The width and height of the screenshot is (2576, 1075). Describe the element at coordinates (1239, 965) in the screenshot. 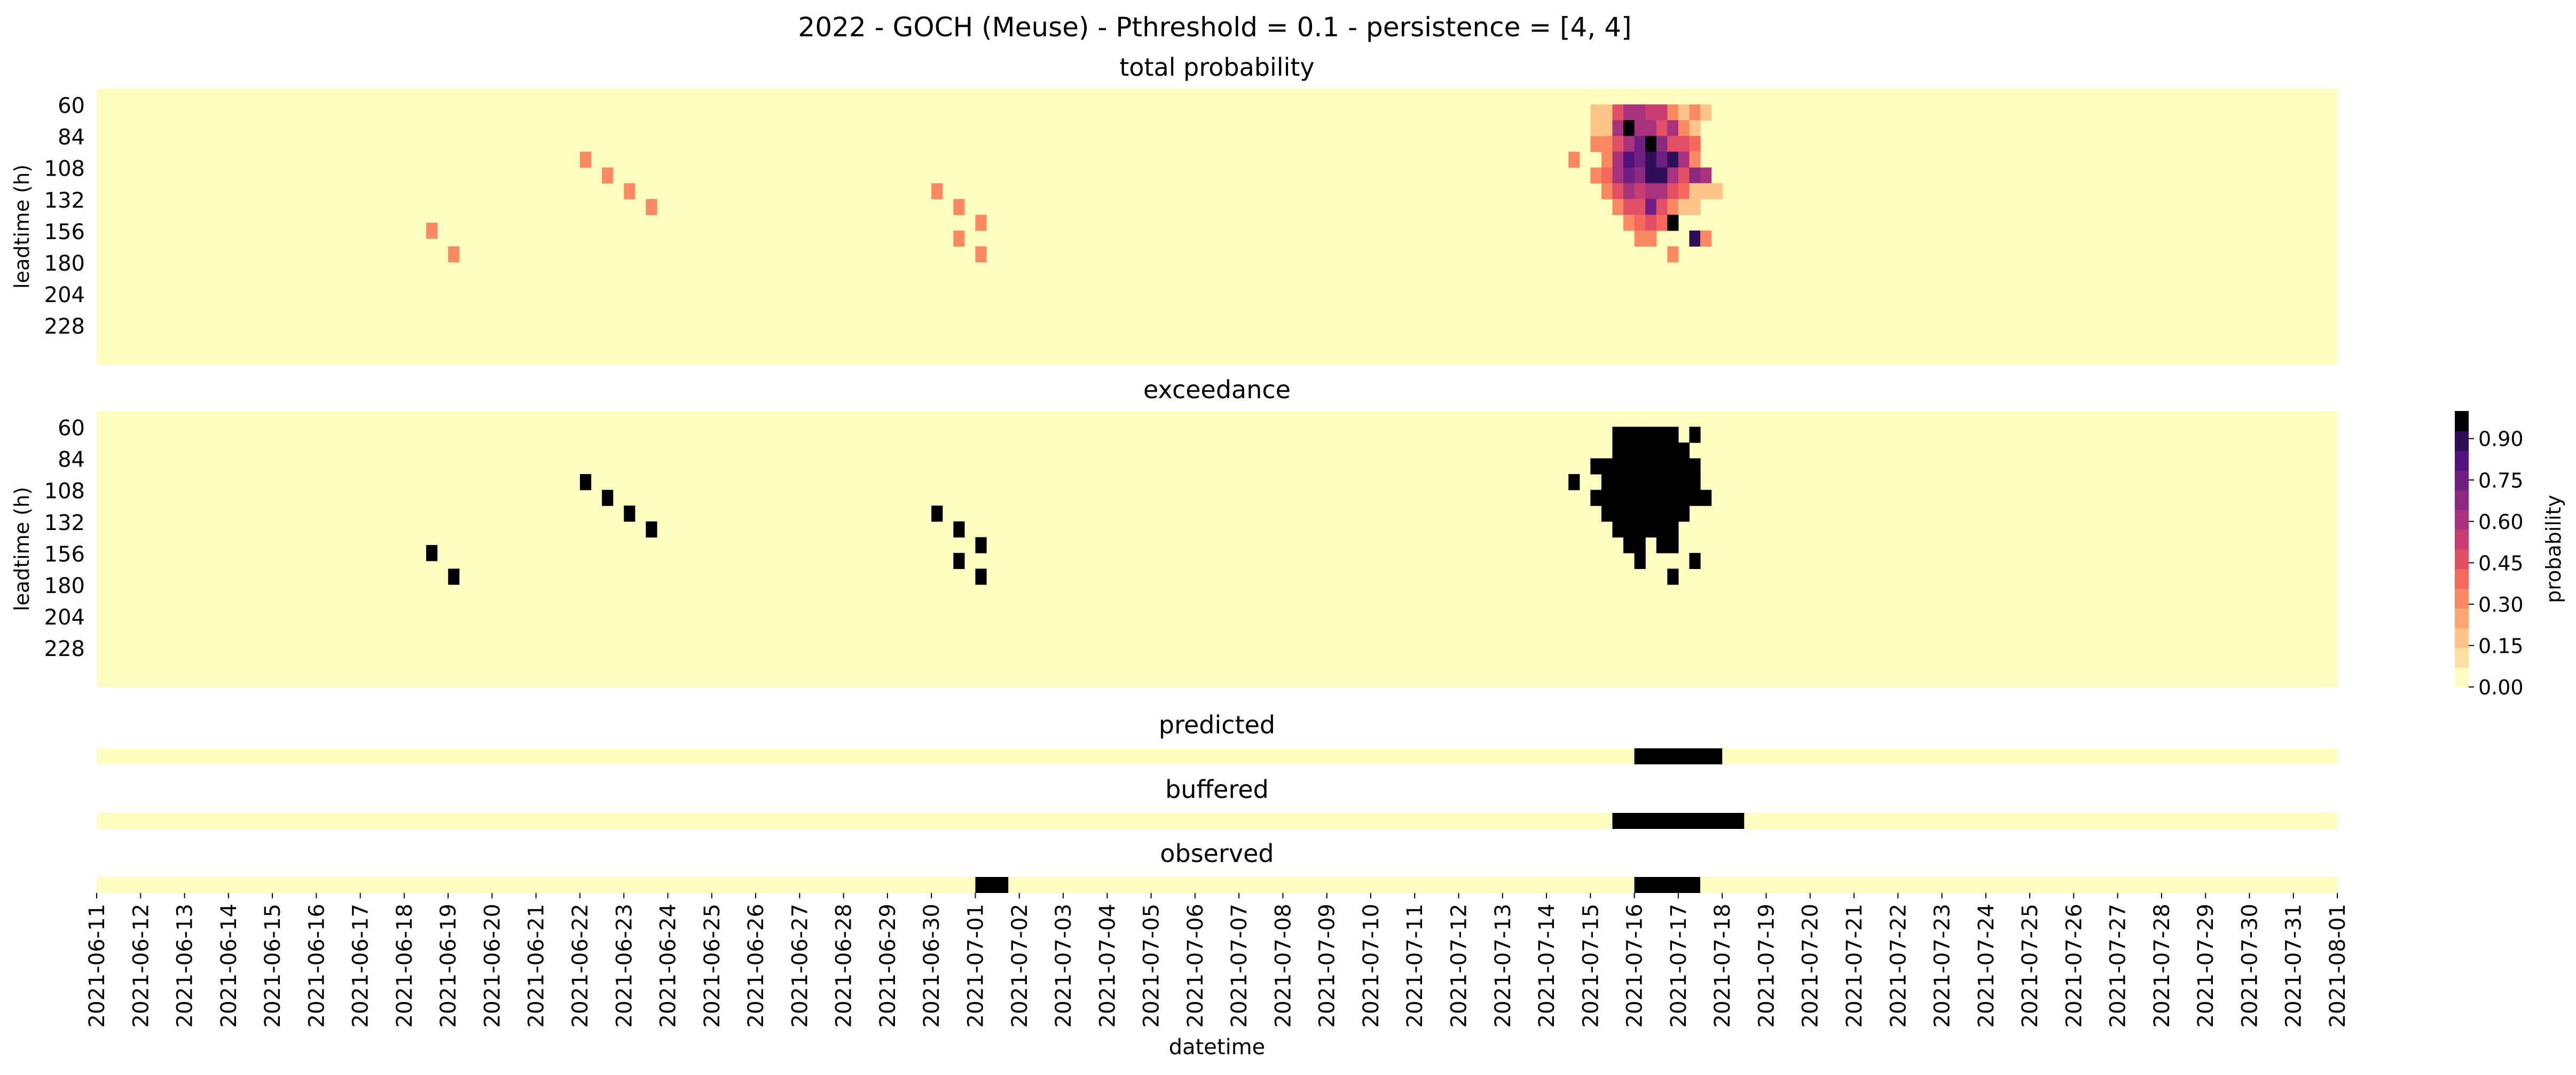

I see `x-tick-label: 2021-07-07` at that location.